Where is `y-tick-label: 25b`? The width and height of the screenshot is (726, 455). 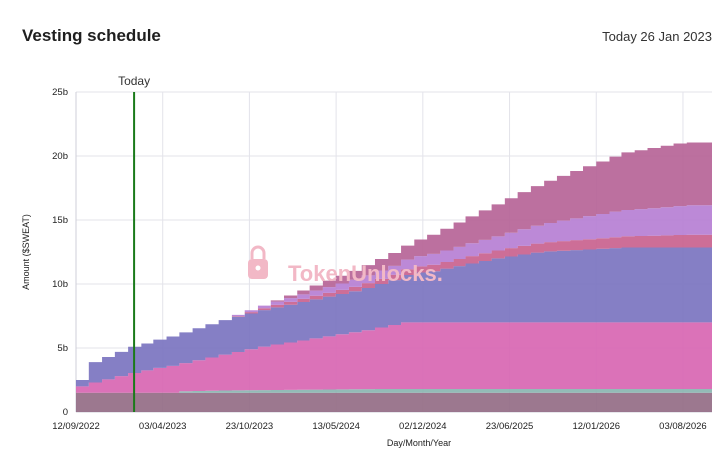
y-tick-label: 25b is located at coordinates (60, 92).